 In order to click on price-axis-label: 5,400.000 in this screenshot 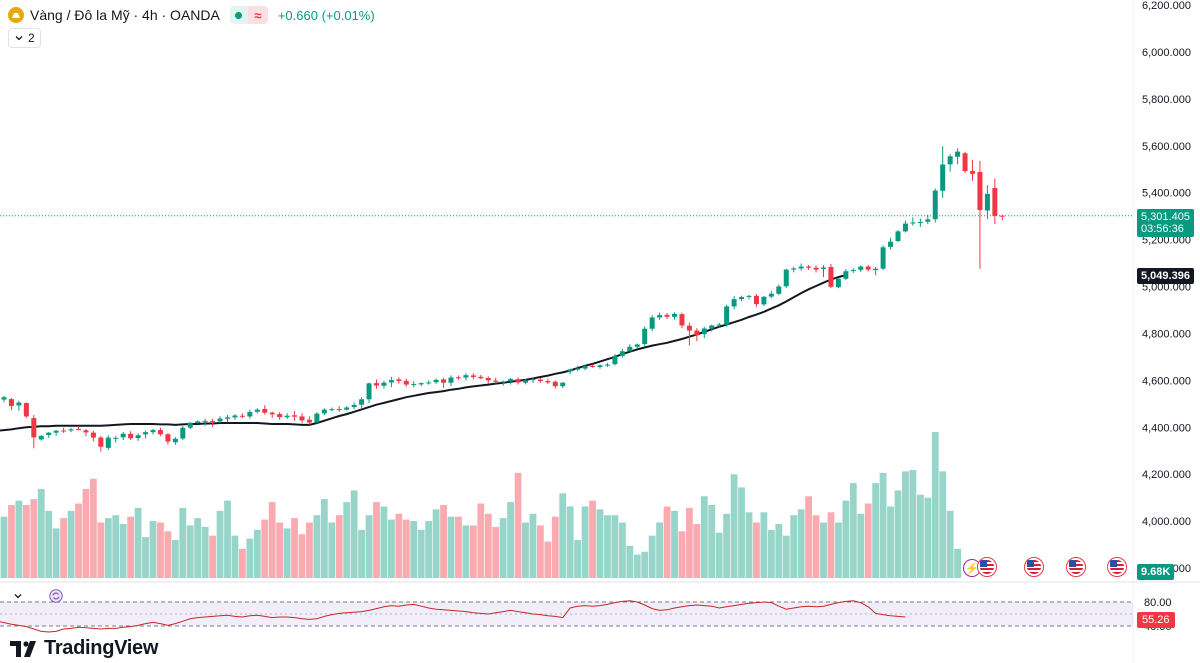, I will do `click(1166, 194)`.